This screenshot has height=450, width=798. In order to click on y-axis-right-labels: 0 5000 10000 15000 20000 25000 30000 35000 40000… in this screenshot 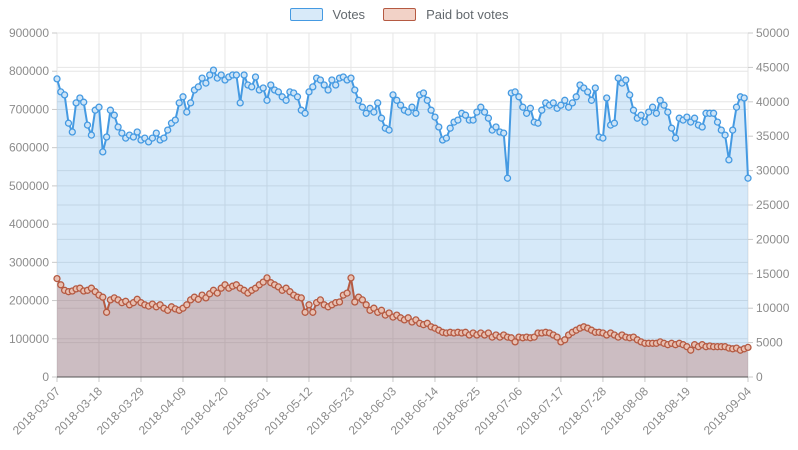, I will do `click(773, 205)`.